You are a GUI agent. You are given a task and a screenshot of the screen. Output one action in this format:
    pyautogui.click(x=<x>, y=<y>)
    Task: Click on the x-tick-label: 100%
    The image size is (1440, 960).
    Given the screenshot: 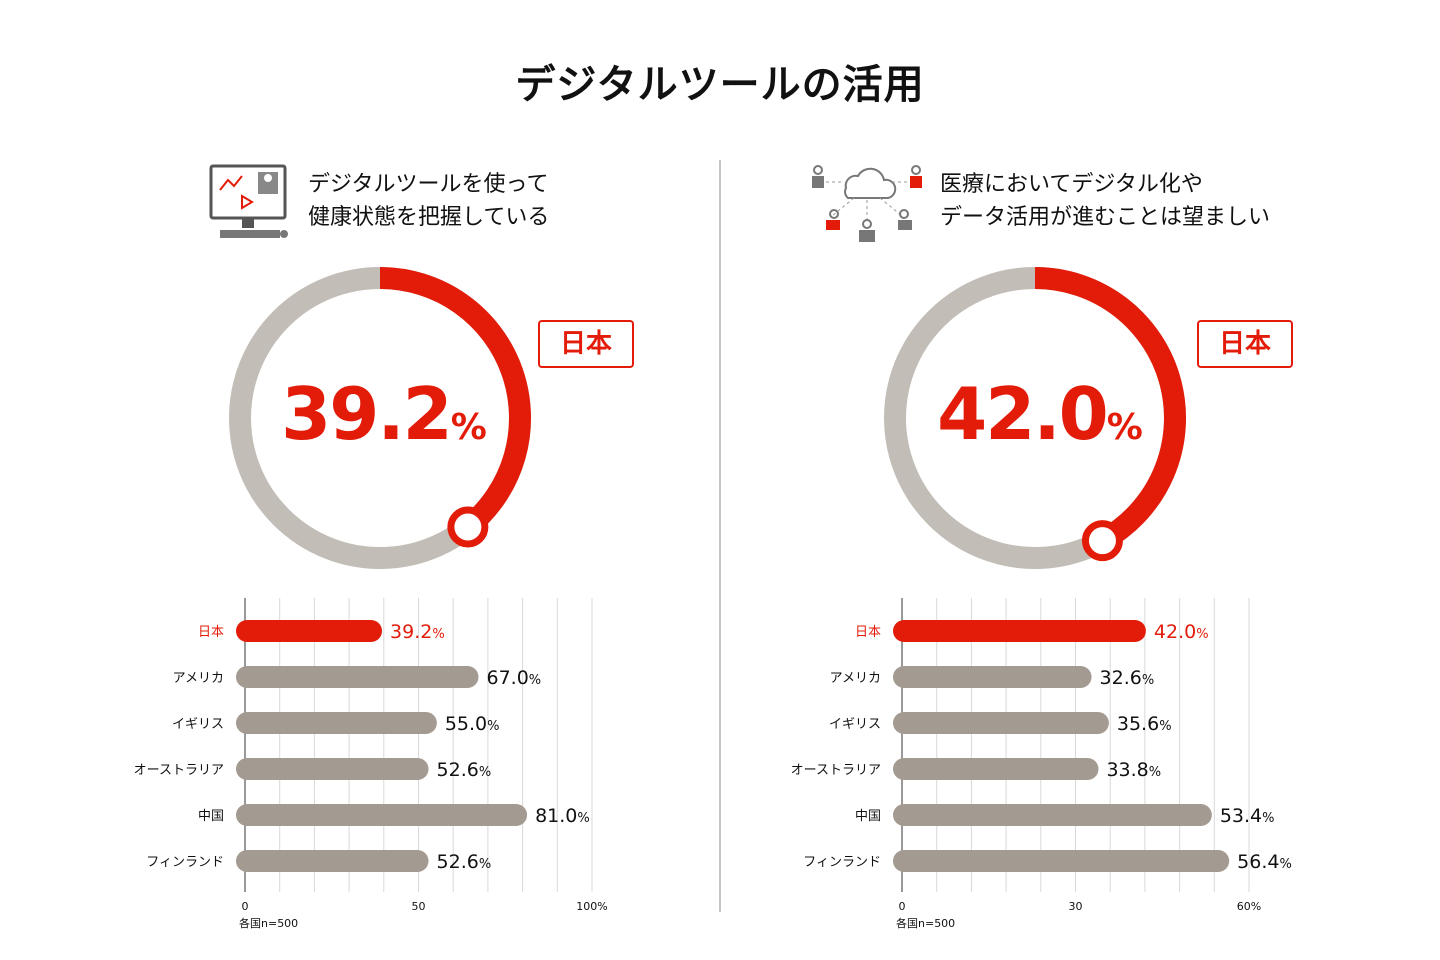 What is the action you would take?
    pyautogui.click(x=591, y=906)
    